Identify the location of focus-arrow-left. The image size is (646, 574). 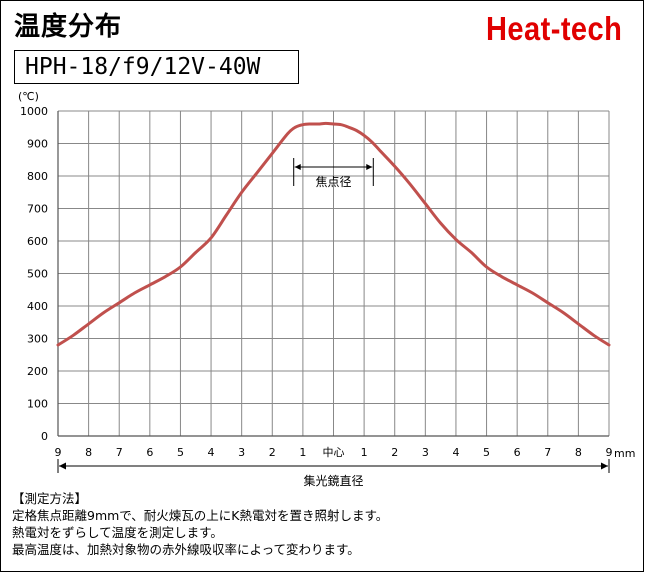
(297, 167).